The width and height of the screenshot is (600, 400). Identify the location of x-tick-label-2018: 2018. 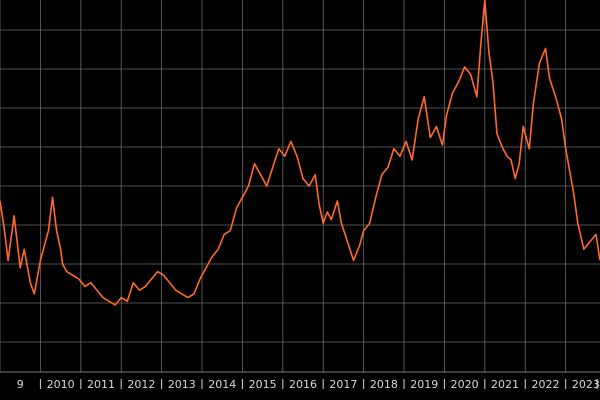
(384, 384).